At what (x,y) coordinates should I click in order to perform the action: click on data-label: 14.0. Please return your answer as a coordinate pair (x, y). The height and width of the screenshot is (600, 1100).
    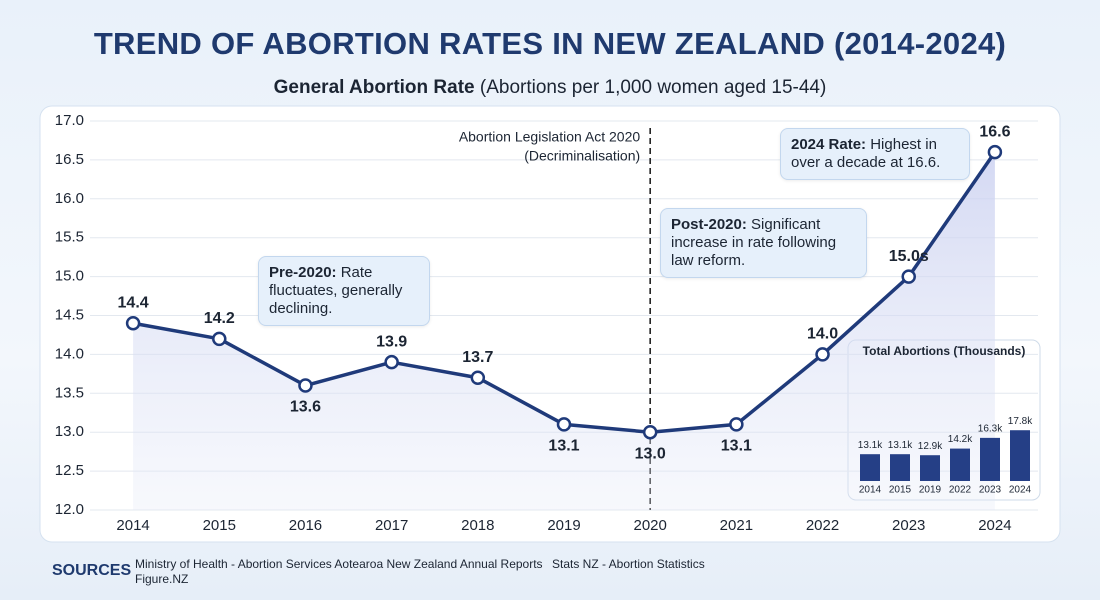
    Looking at the image, I should click on (822, 334).